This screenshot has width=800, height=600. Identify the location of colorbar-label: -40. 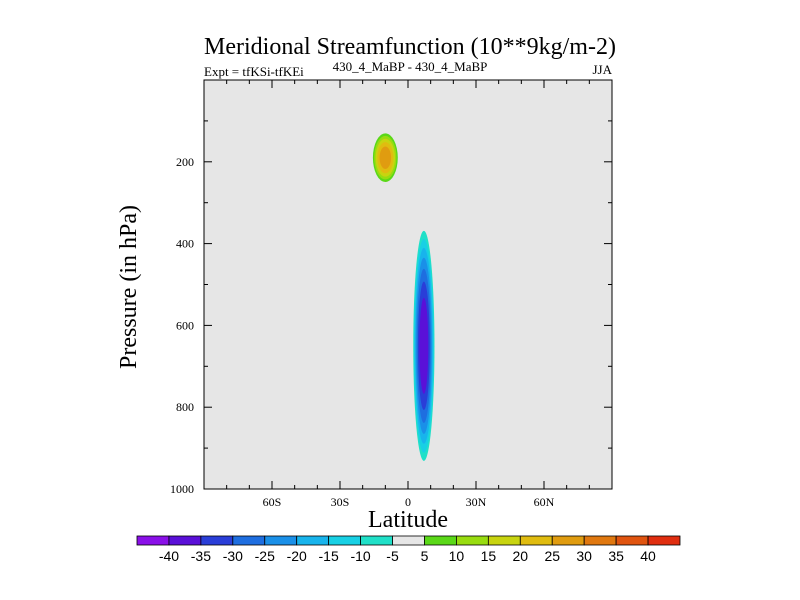
(169, 556).